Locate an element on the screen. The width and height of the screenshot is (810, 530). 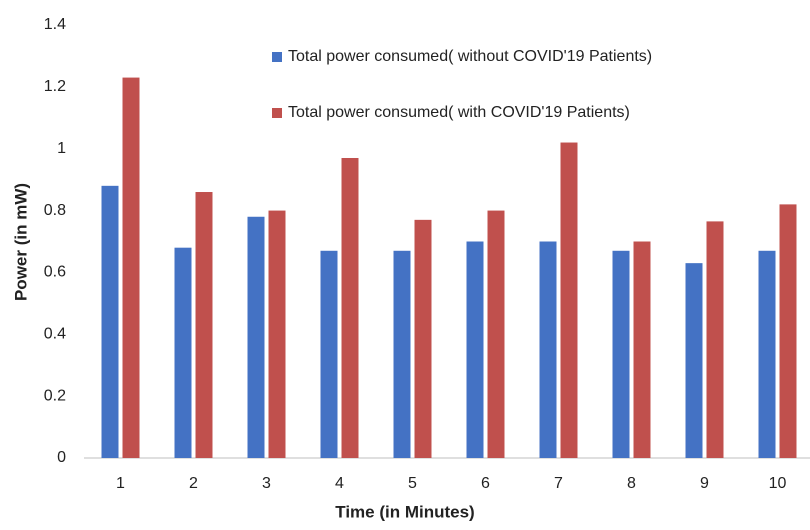
x-tick-label: 1 is located at coordinates (120, 483).